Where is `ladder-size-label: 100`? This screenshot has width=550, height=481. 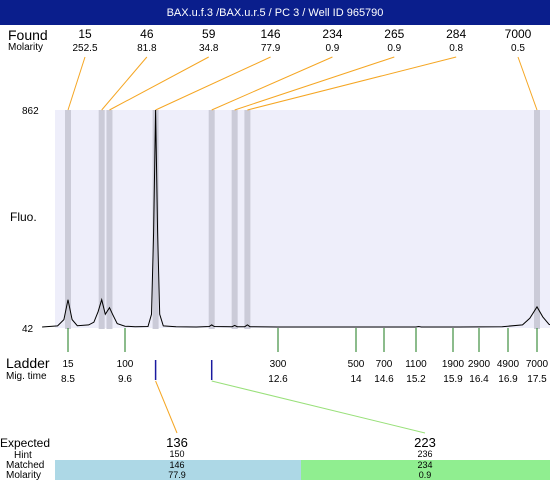
ladder-size-label: 100 is located at coordinates (125, 364).